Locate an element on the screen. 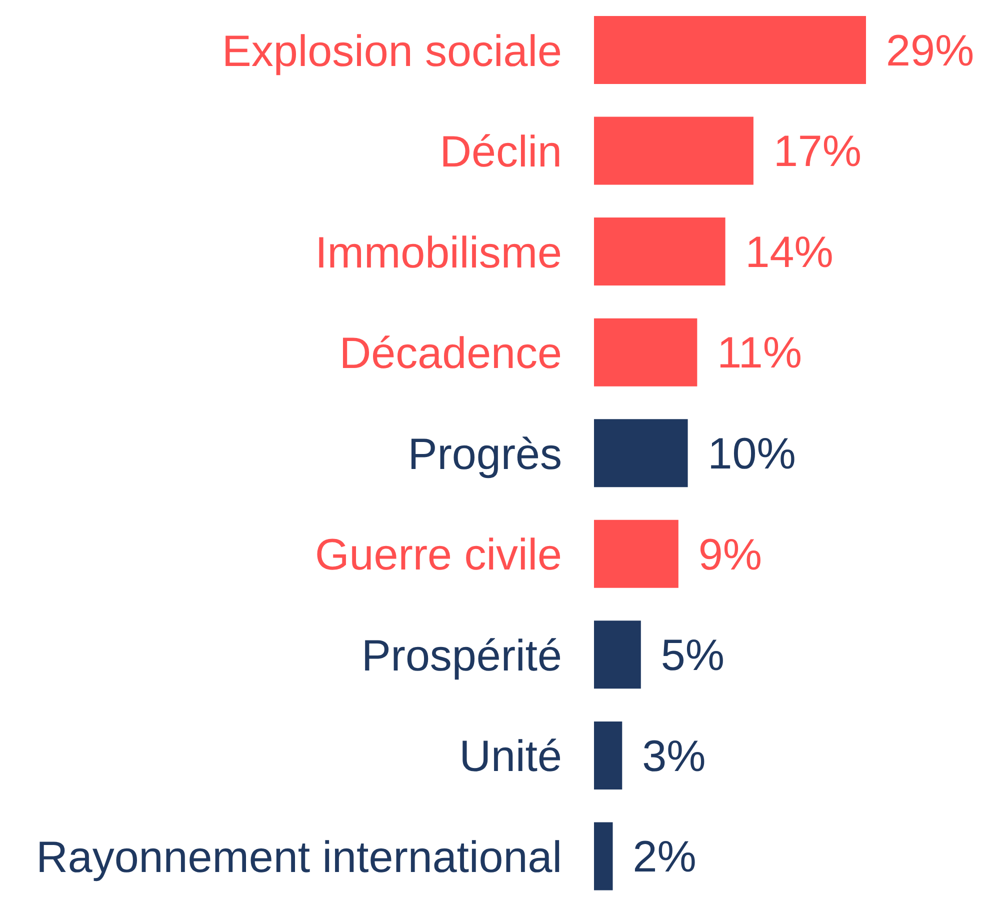 This screenshot has height=907, width=988. data-label: 29% is located at coordinates (930, 51).